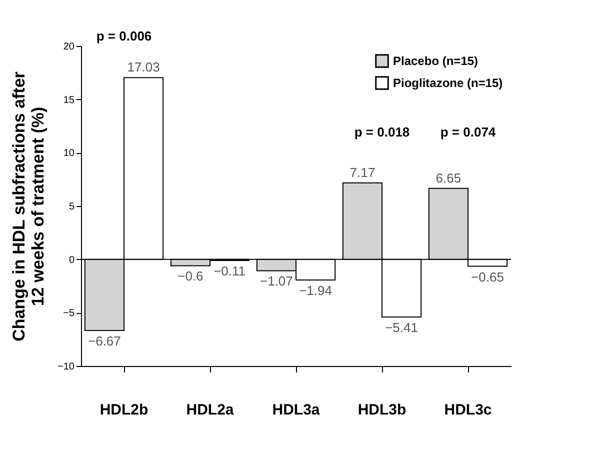  Describe the element at coordinates (210, 410) in the screenshot. I see `x-tick-label: HDL2a` at that location.